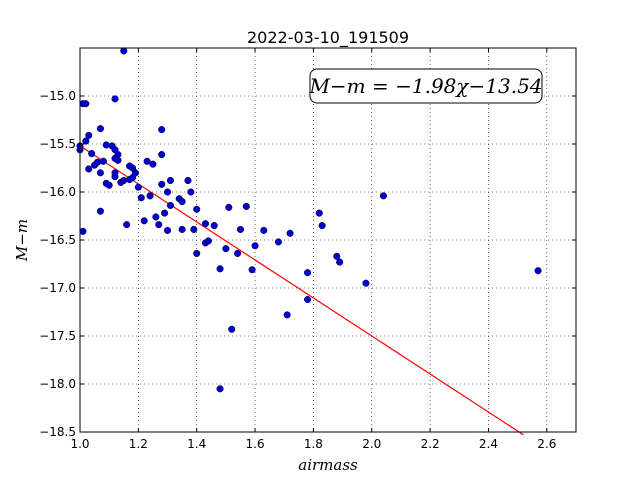  I want to click on fit-equation-frame, so click(426, 86).